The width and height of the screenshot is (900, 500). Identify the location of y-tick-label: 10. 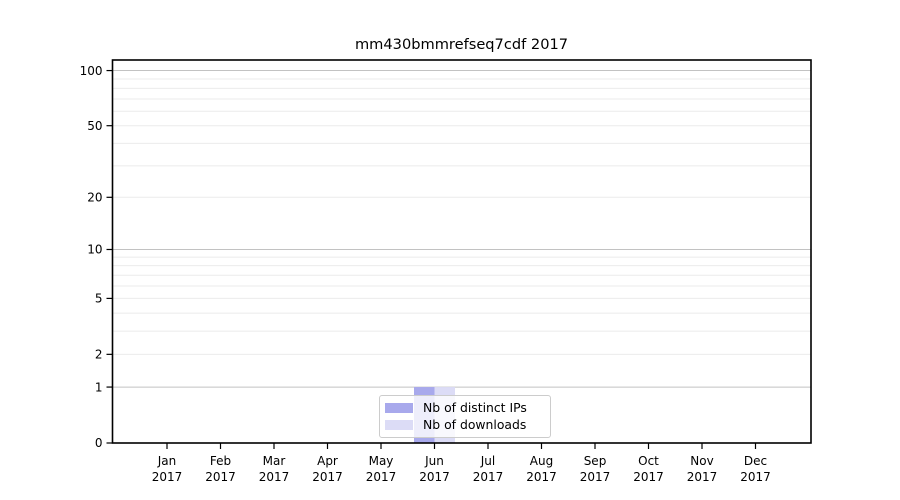
(94, 250).